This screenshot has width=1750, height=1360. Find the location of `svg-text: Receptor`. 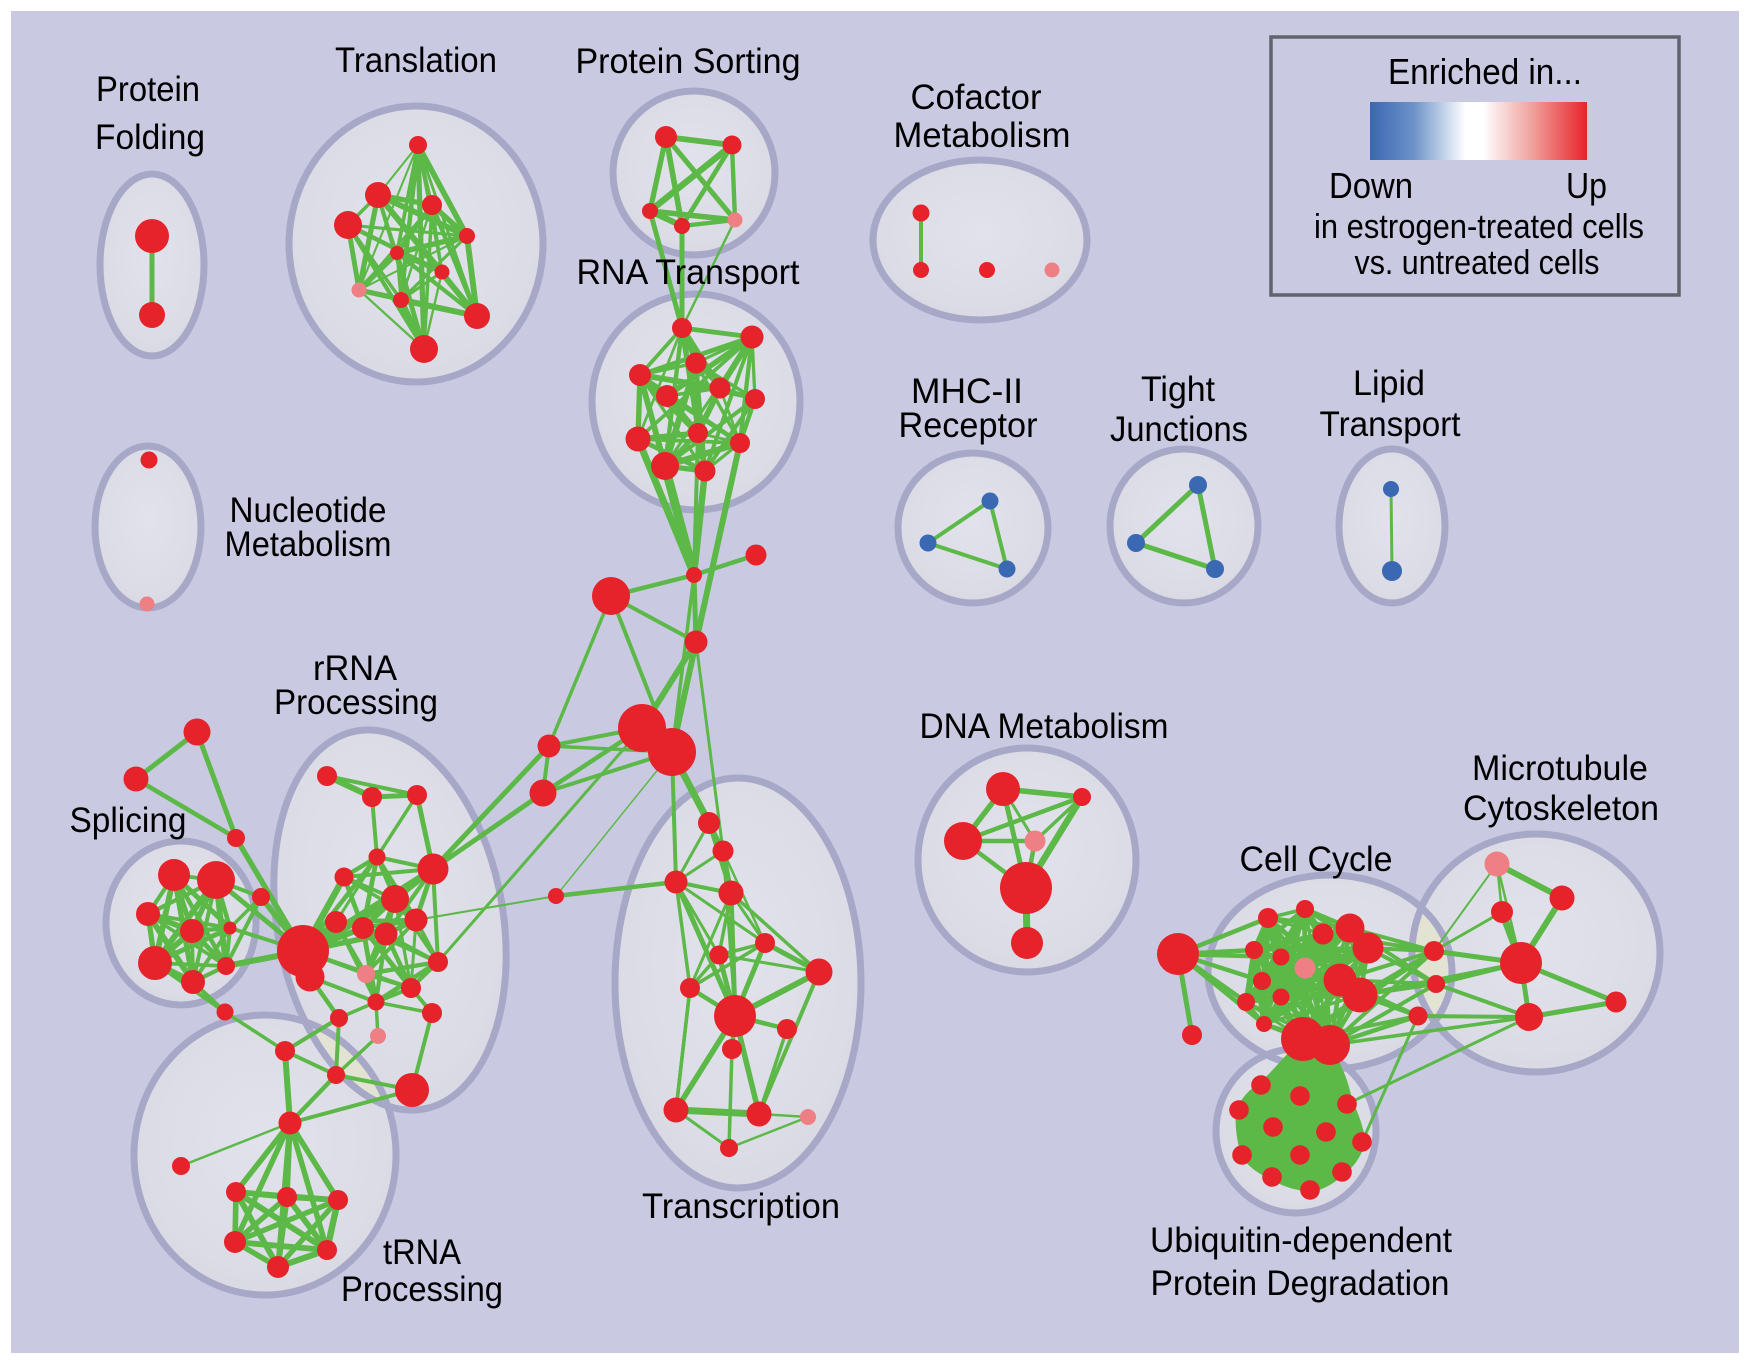

svg-text: Receptor is located at coordinates (968, 425).